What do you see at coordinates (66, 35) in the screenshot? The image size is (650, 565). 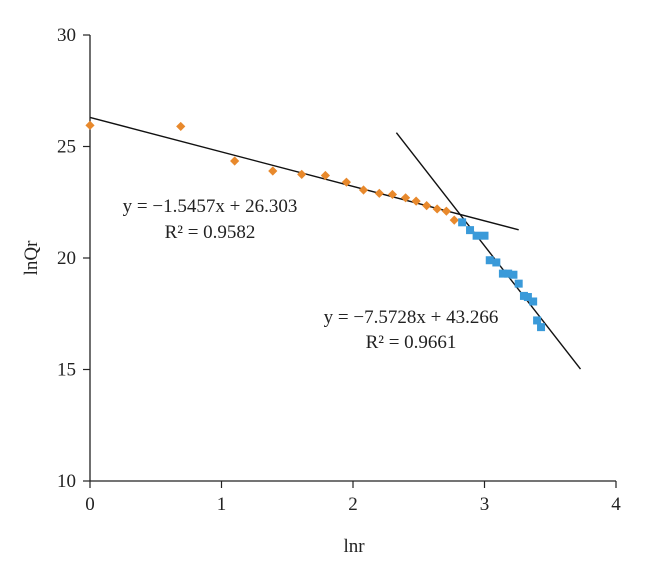 I see `y-tick-label: 30` at bounding box center [66, 35].